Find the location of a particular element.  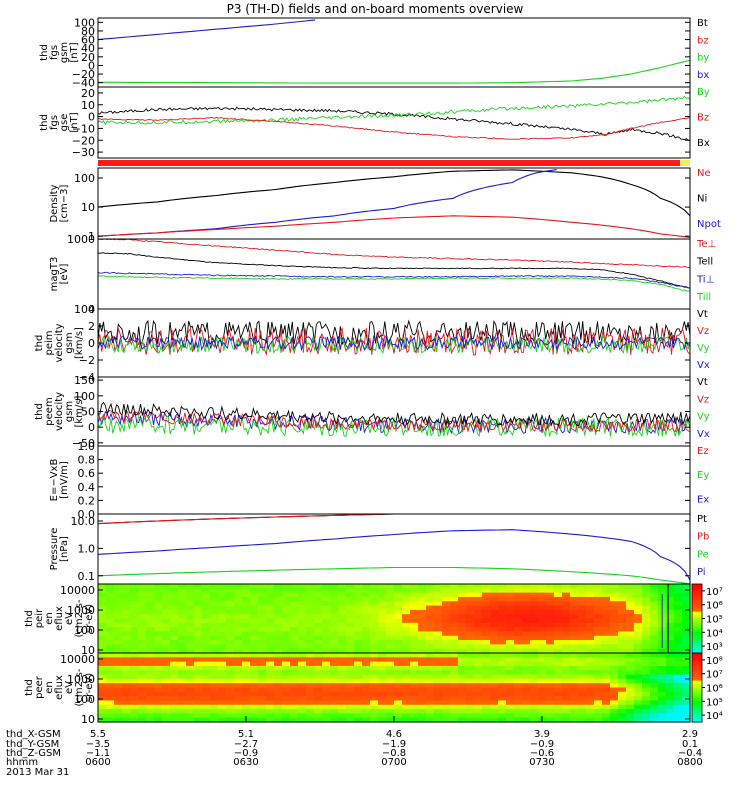

colorbar-step is located at coordinates (697, 695).